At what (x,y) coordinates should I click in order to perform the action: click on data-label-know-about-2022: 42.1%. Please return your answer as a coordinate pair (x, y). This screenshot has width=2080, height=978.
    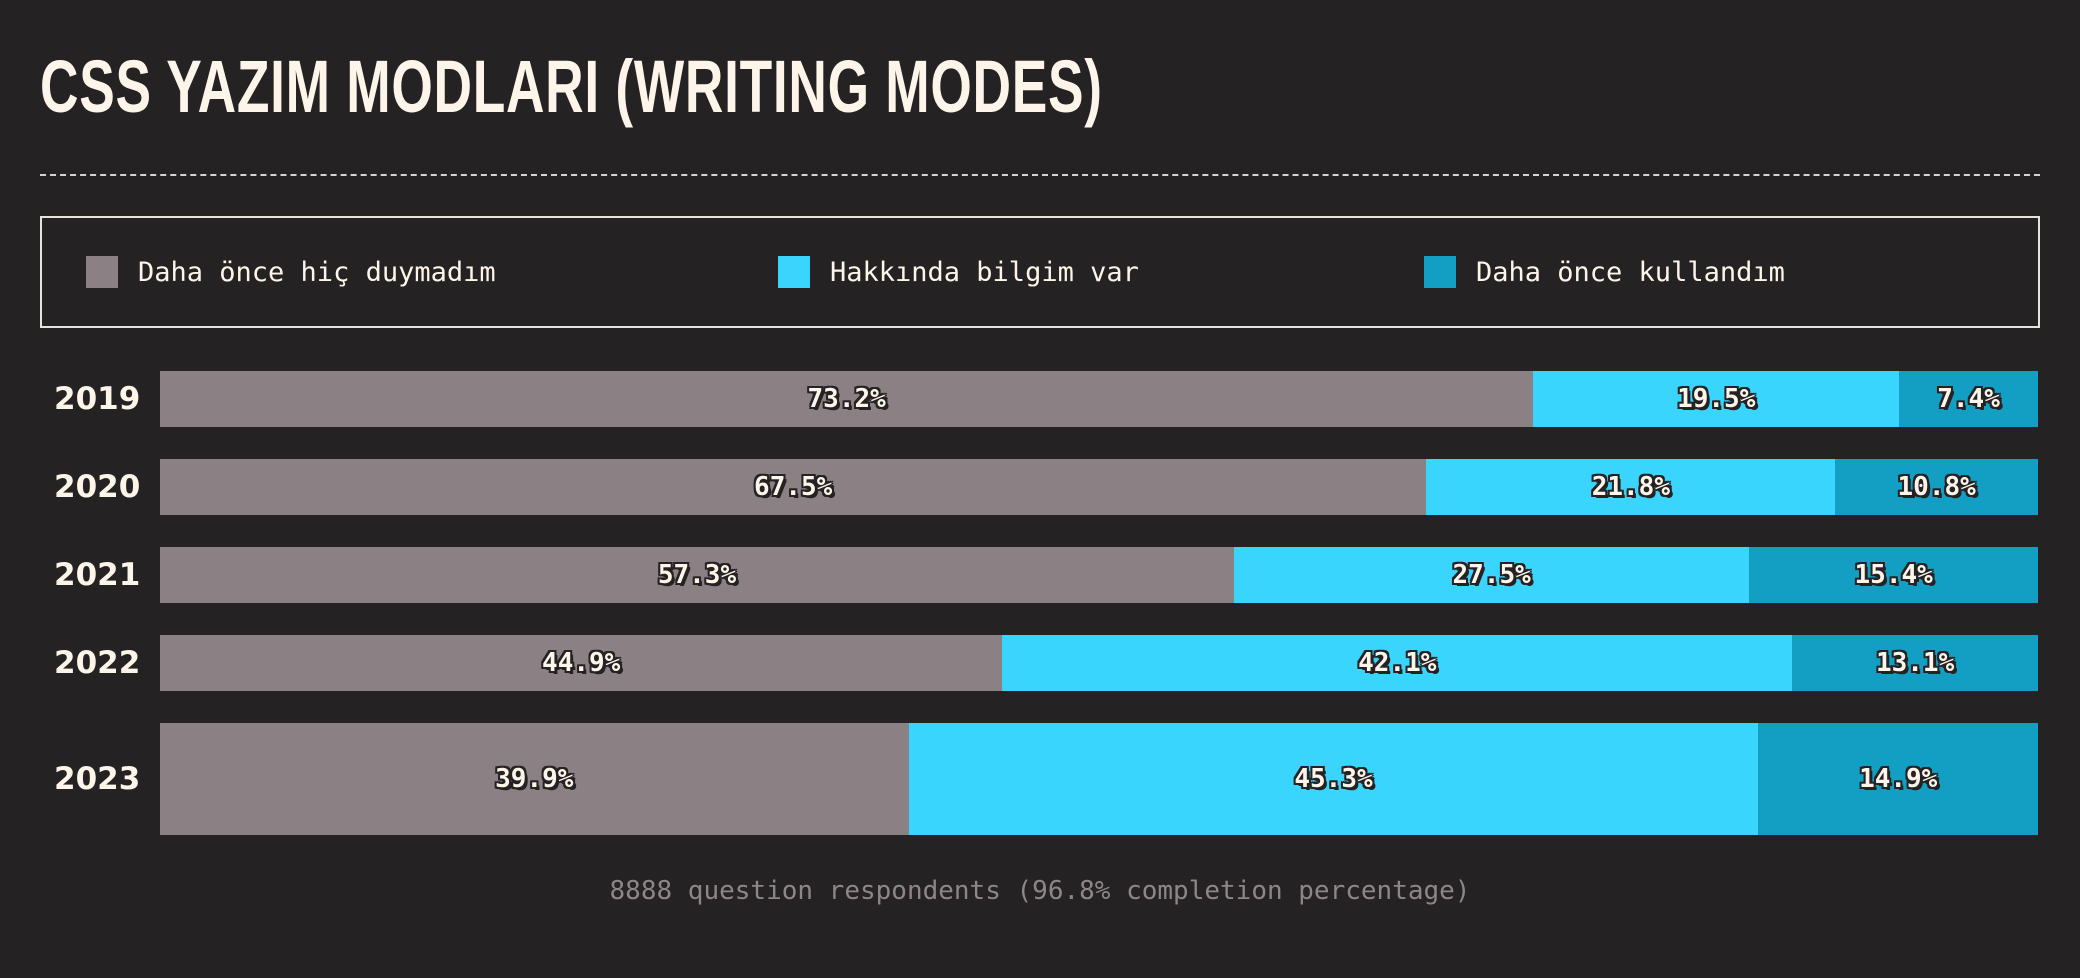
    Looking at the image, I should click on (1397, 663).